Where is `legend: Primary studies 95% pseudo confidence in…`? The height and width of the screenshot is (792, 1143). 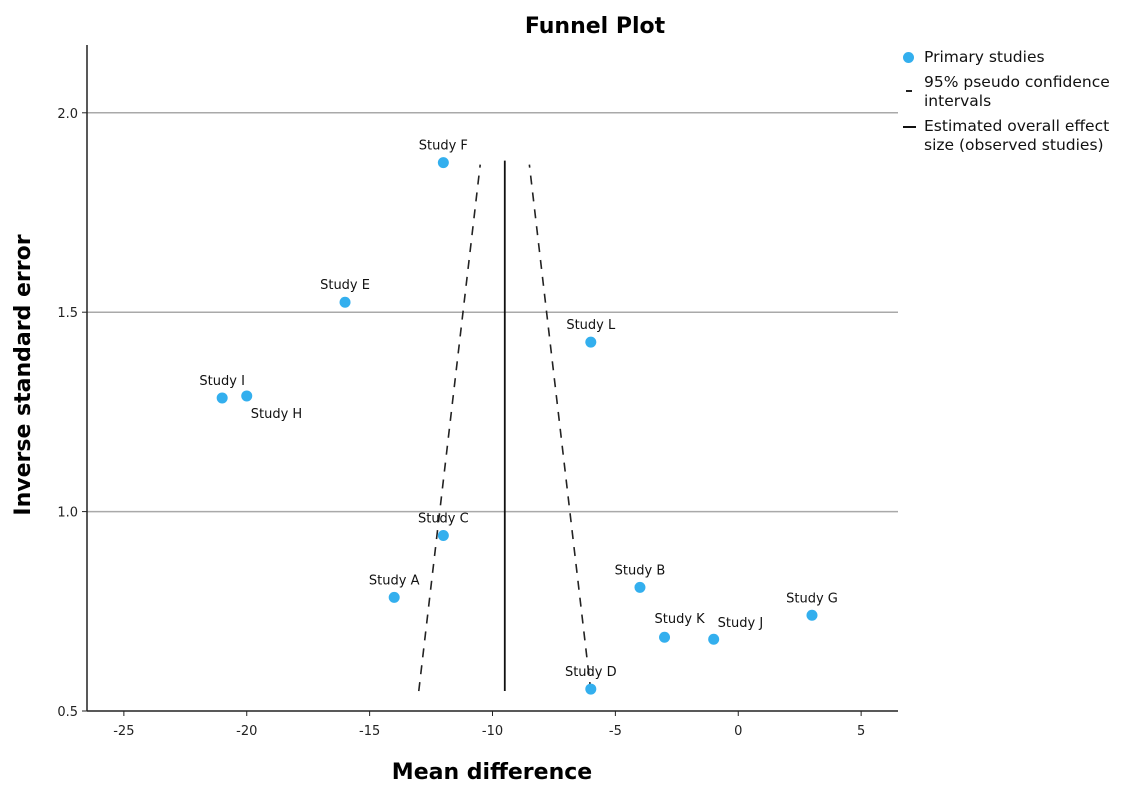 legend: Primary studies 95% pseudo confidence in… is located at coordinates (1020, 104).